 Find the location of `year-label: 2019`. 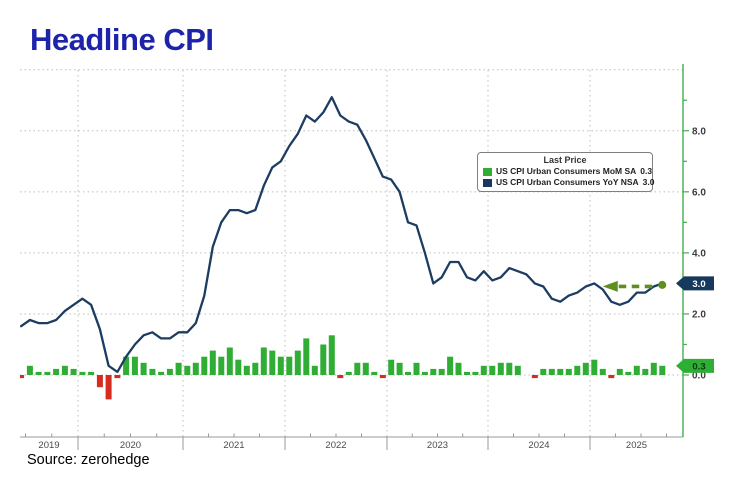

year-label: 2019 is located at coordinates (48, 445).